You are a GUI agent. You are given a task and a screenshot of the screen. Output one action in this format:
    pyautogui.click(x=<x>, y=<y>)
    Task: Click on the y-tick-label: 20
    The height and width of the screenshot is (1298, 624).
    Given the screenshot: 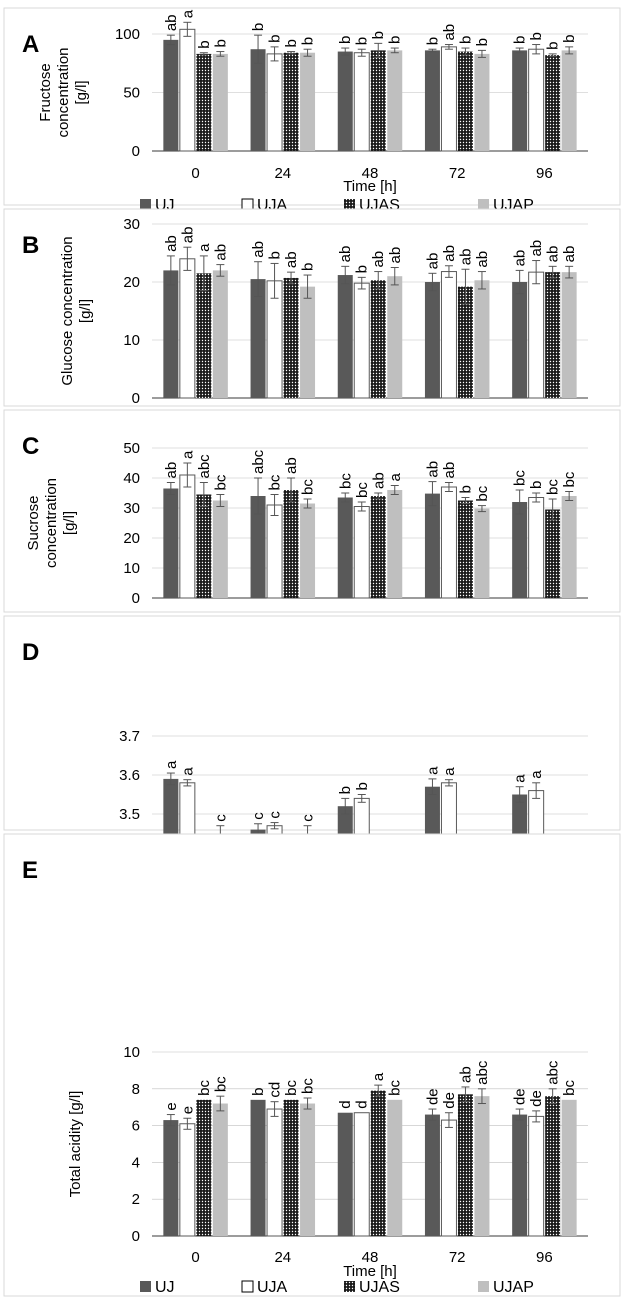 What is the action you would take?
    pyautogui.click(x=131, y=538)
    